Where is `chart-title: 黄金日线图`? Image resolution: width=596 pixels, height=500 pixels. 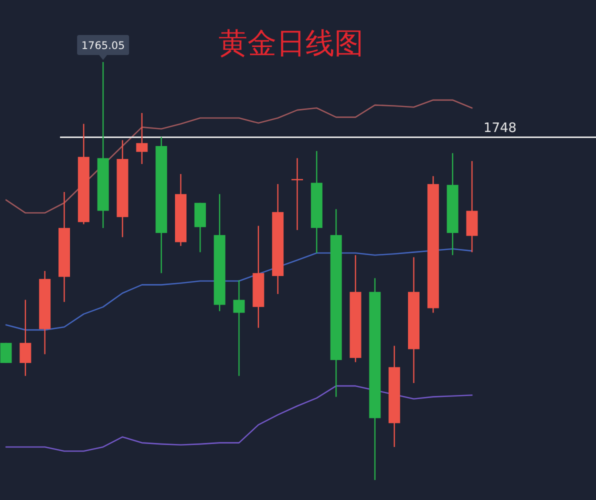 chart-title: 黄金日线图 is located at coordinates (291, 43).